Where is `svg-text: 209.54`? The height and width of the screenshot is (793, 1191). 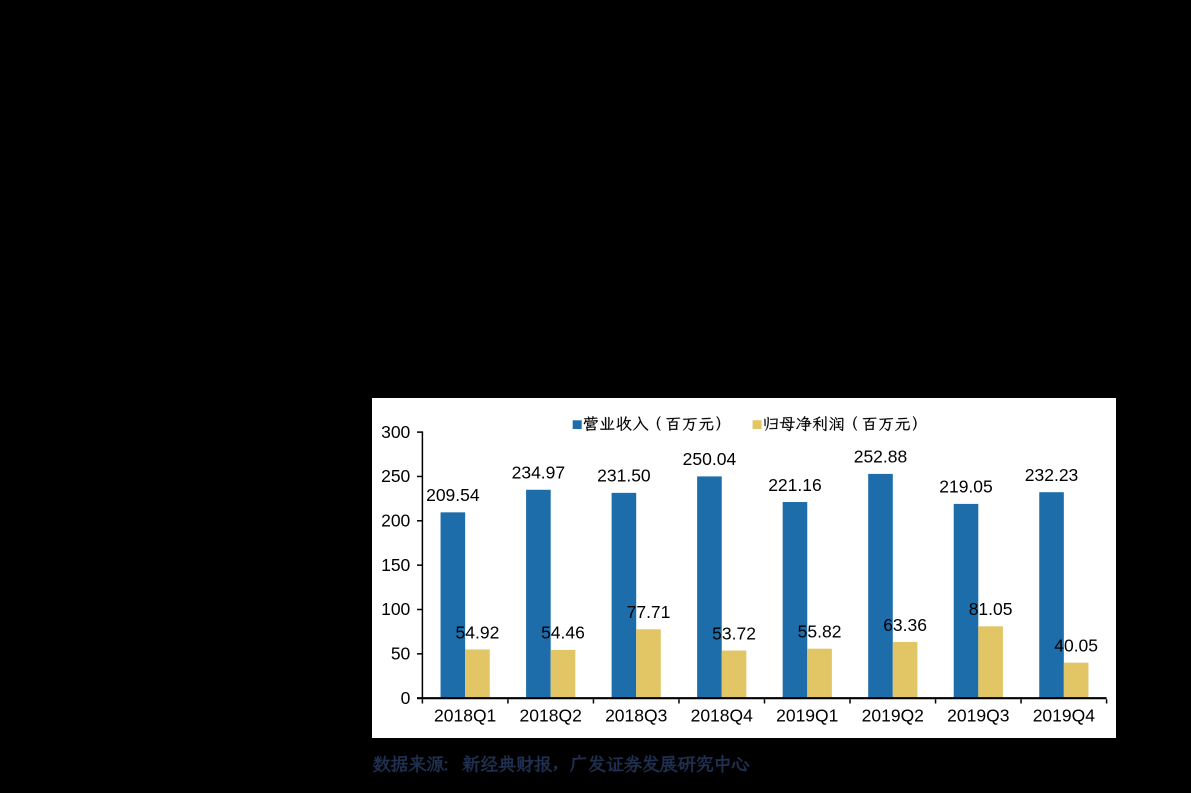
svg-text: 209.54 is located at coordinates (453, 495).